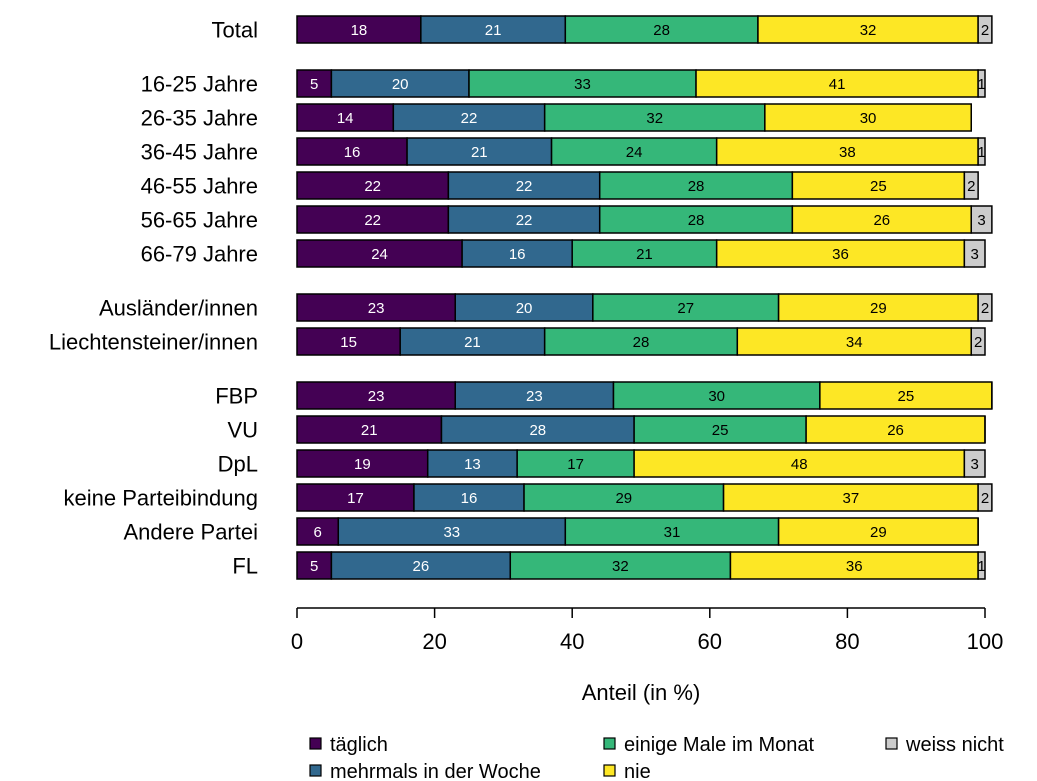 The image size is (1037, 781). Describe the element at coordinates (840, 254) in the screenshot. I see `data-label: 36` at that location.